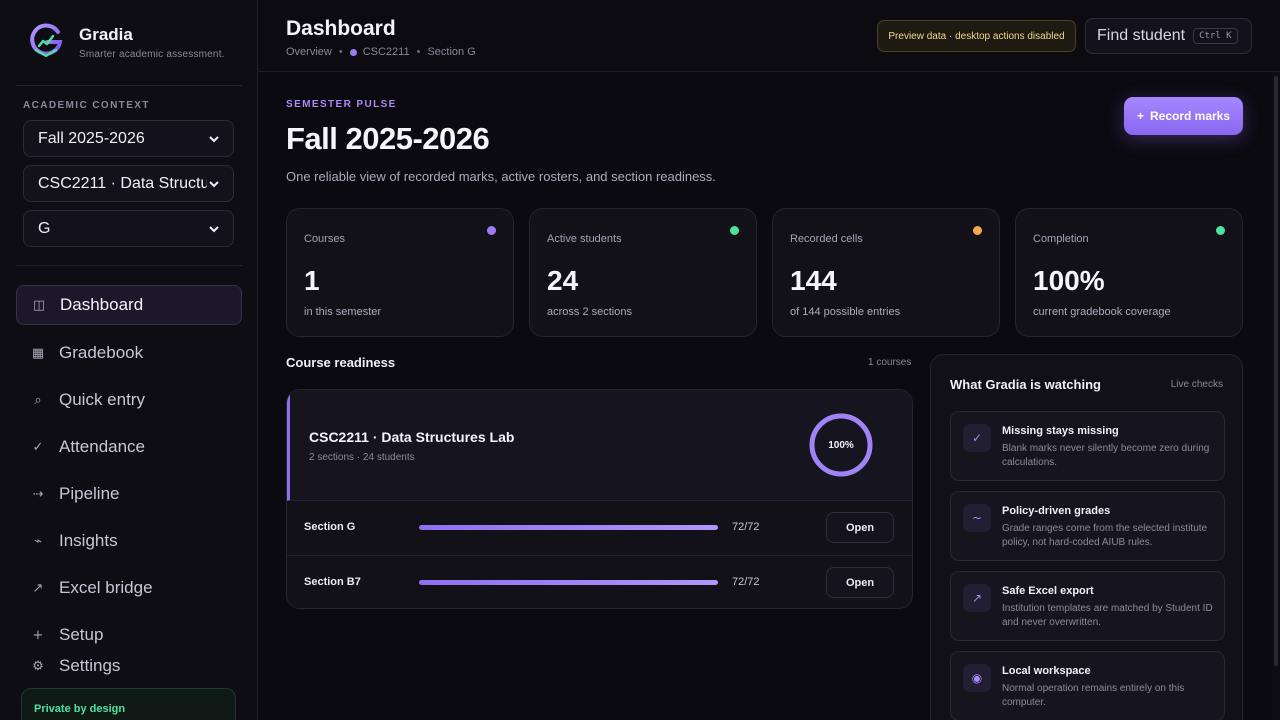 Image resolution: width=1280 pixels, height=720 pixels. I want to click on sidebar-item-gradebook: ▦ Gradebook, so click(129, 353).